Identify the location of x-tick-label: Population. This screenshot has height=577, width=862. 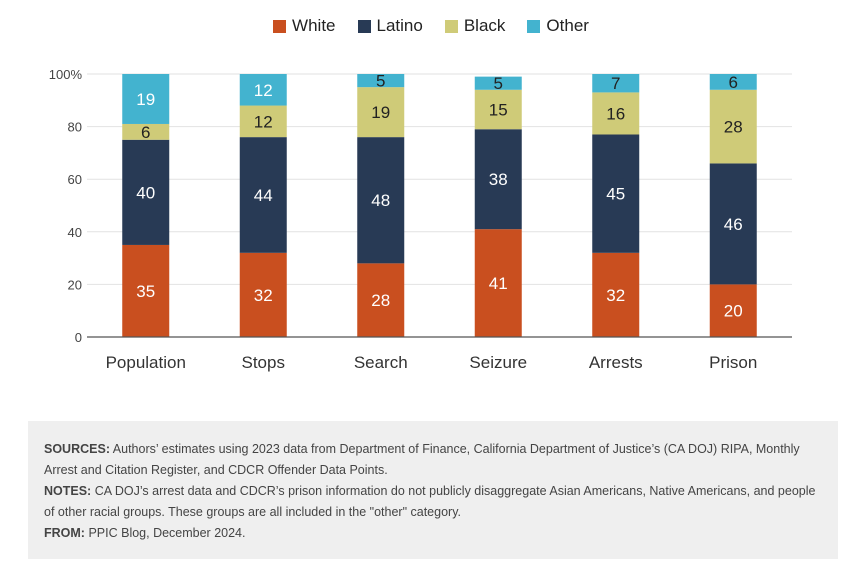
(146, 362).